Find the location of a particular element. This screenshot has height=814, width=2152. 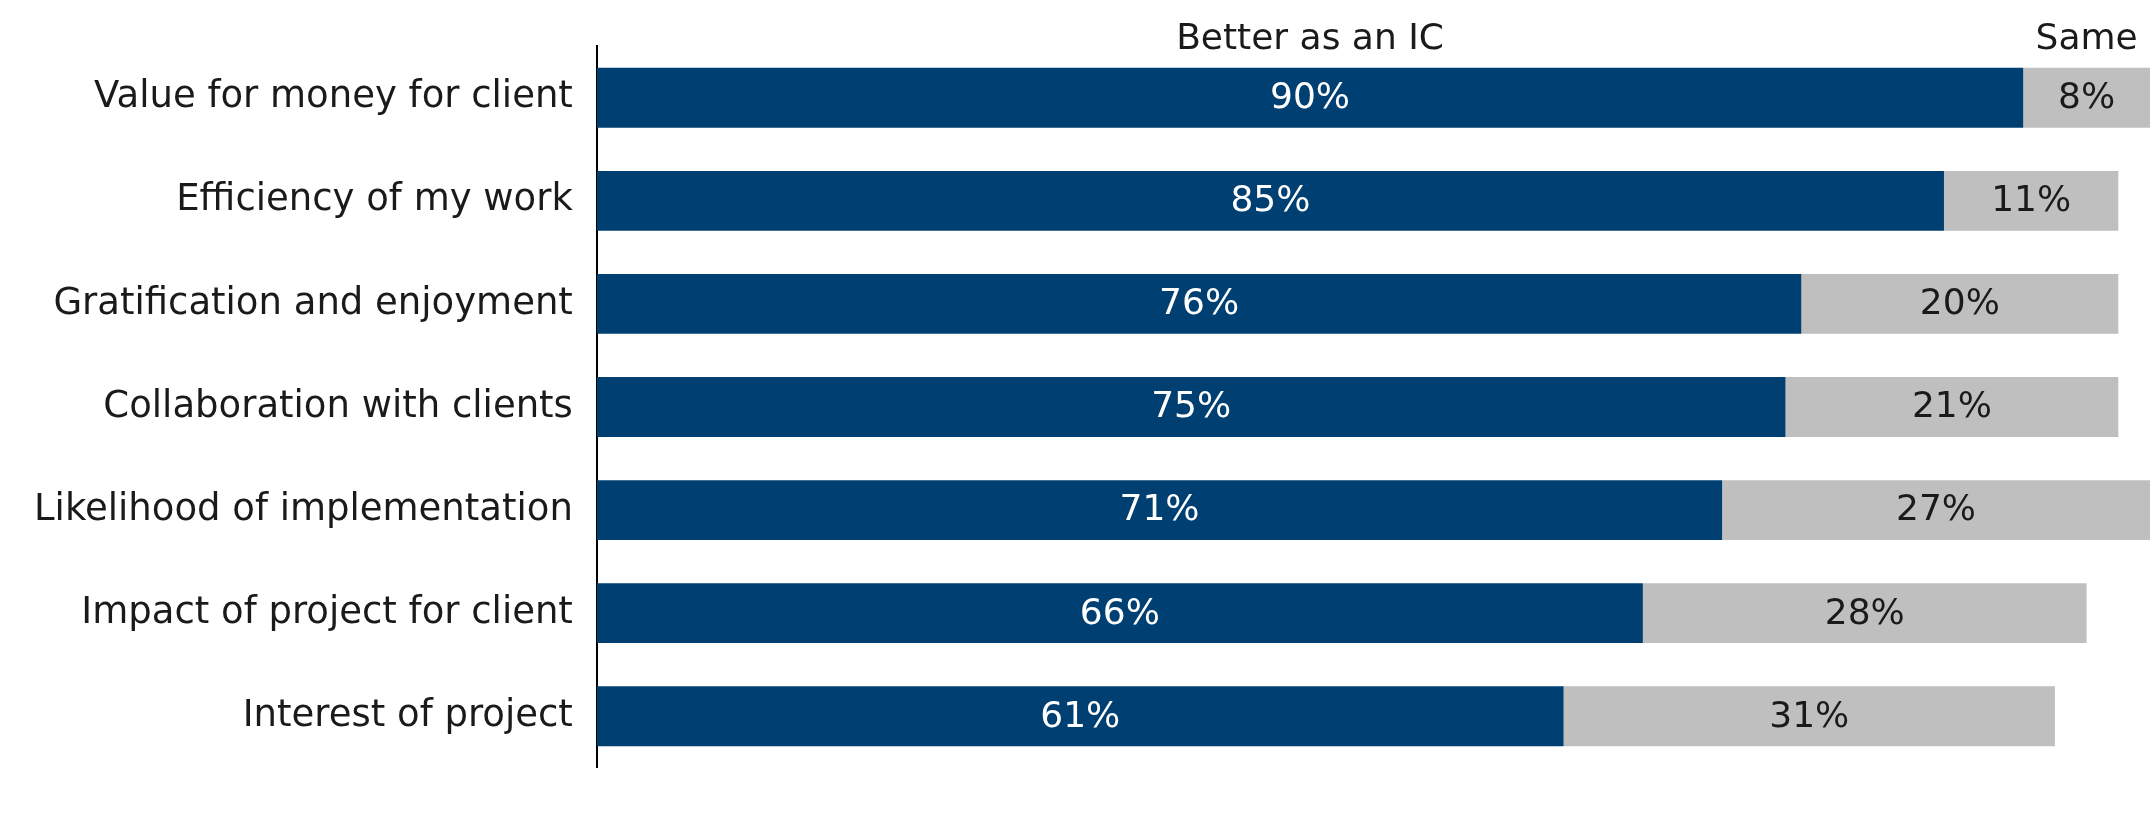

data-label: 8% is located at coordinates (2087, 96).